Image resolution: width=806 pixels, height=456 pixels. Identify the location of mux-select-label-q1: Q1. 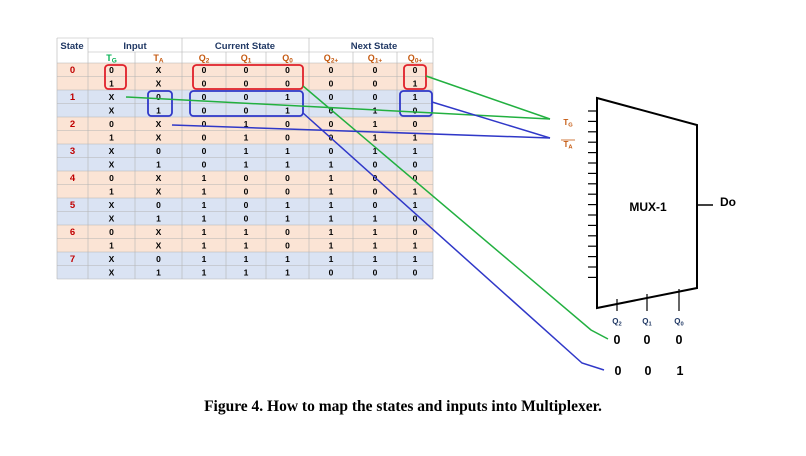
(647, 322).